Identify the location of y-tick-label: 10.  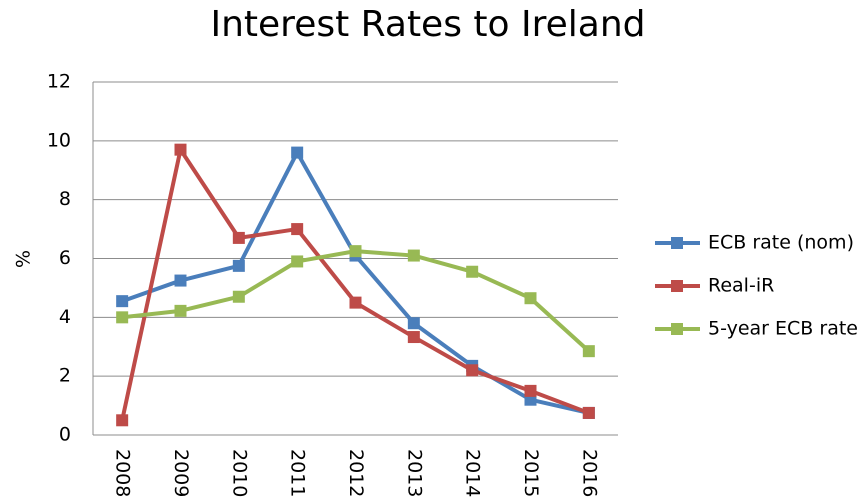
(59, 140).